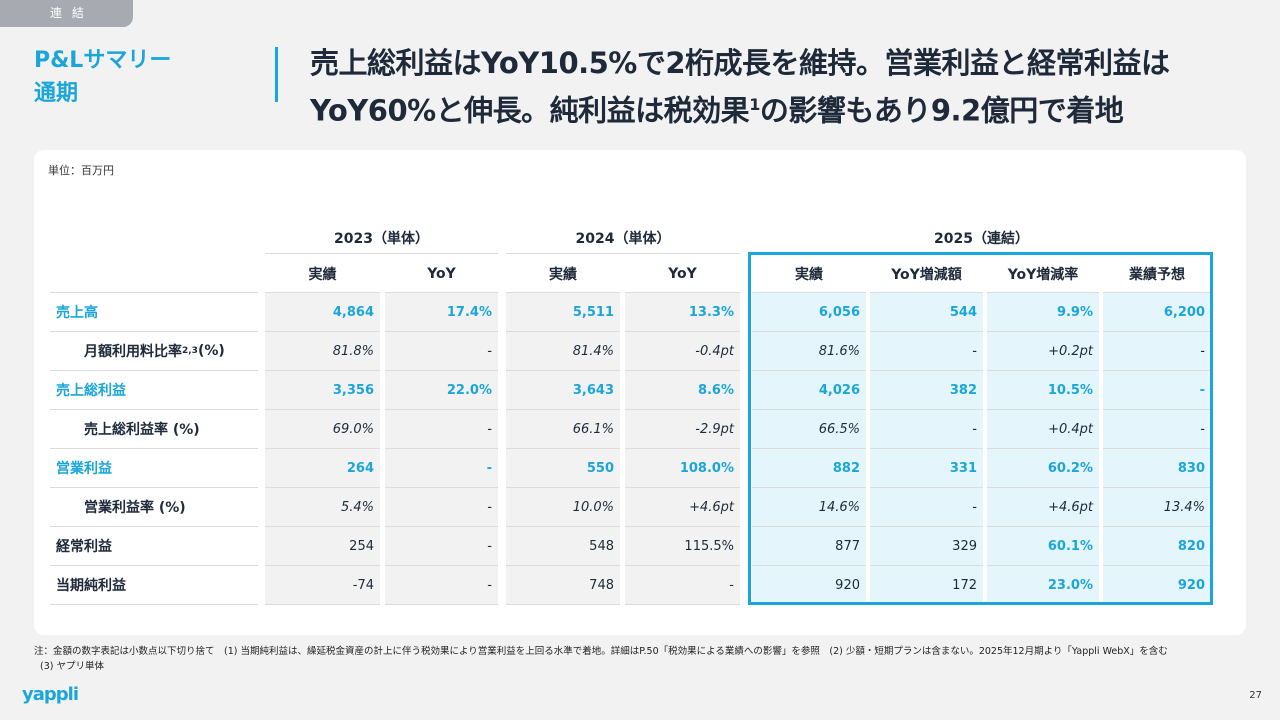  I want to click on row-label: 営業利益, so click(154, 468).